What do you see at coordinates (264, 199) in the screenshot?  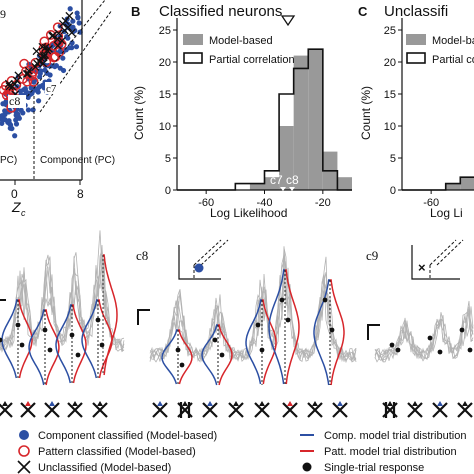 I see `panel-b-x-ticks: -60 -40 -20` at bounding box center [264, 199].